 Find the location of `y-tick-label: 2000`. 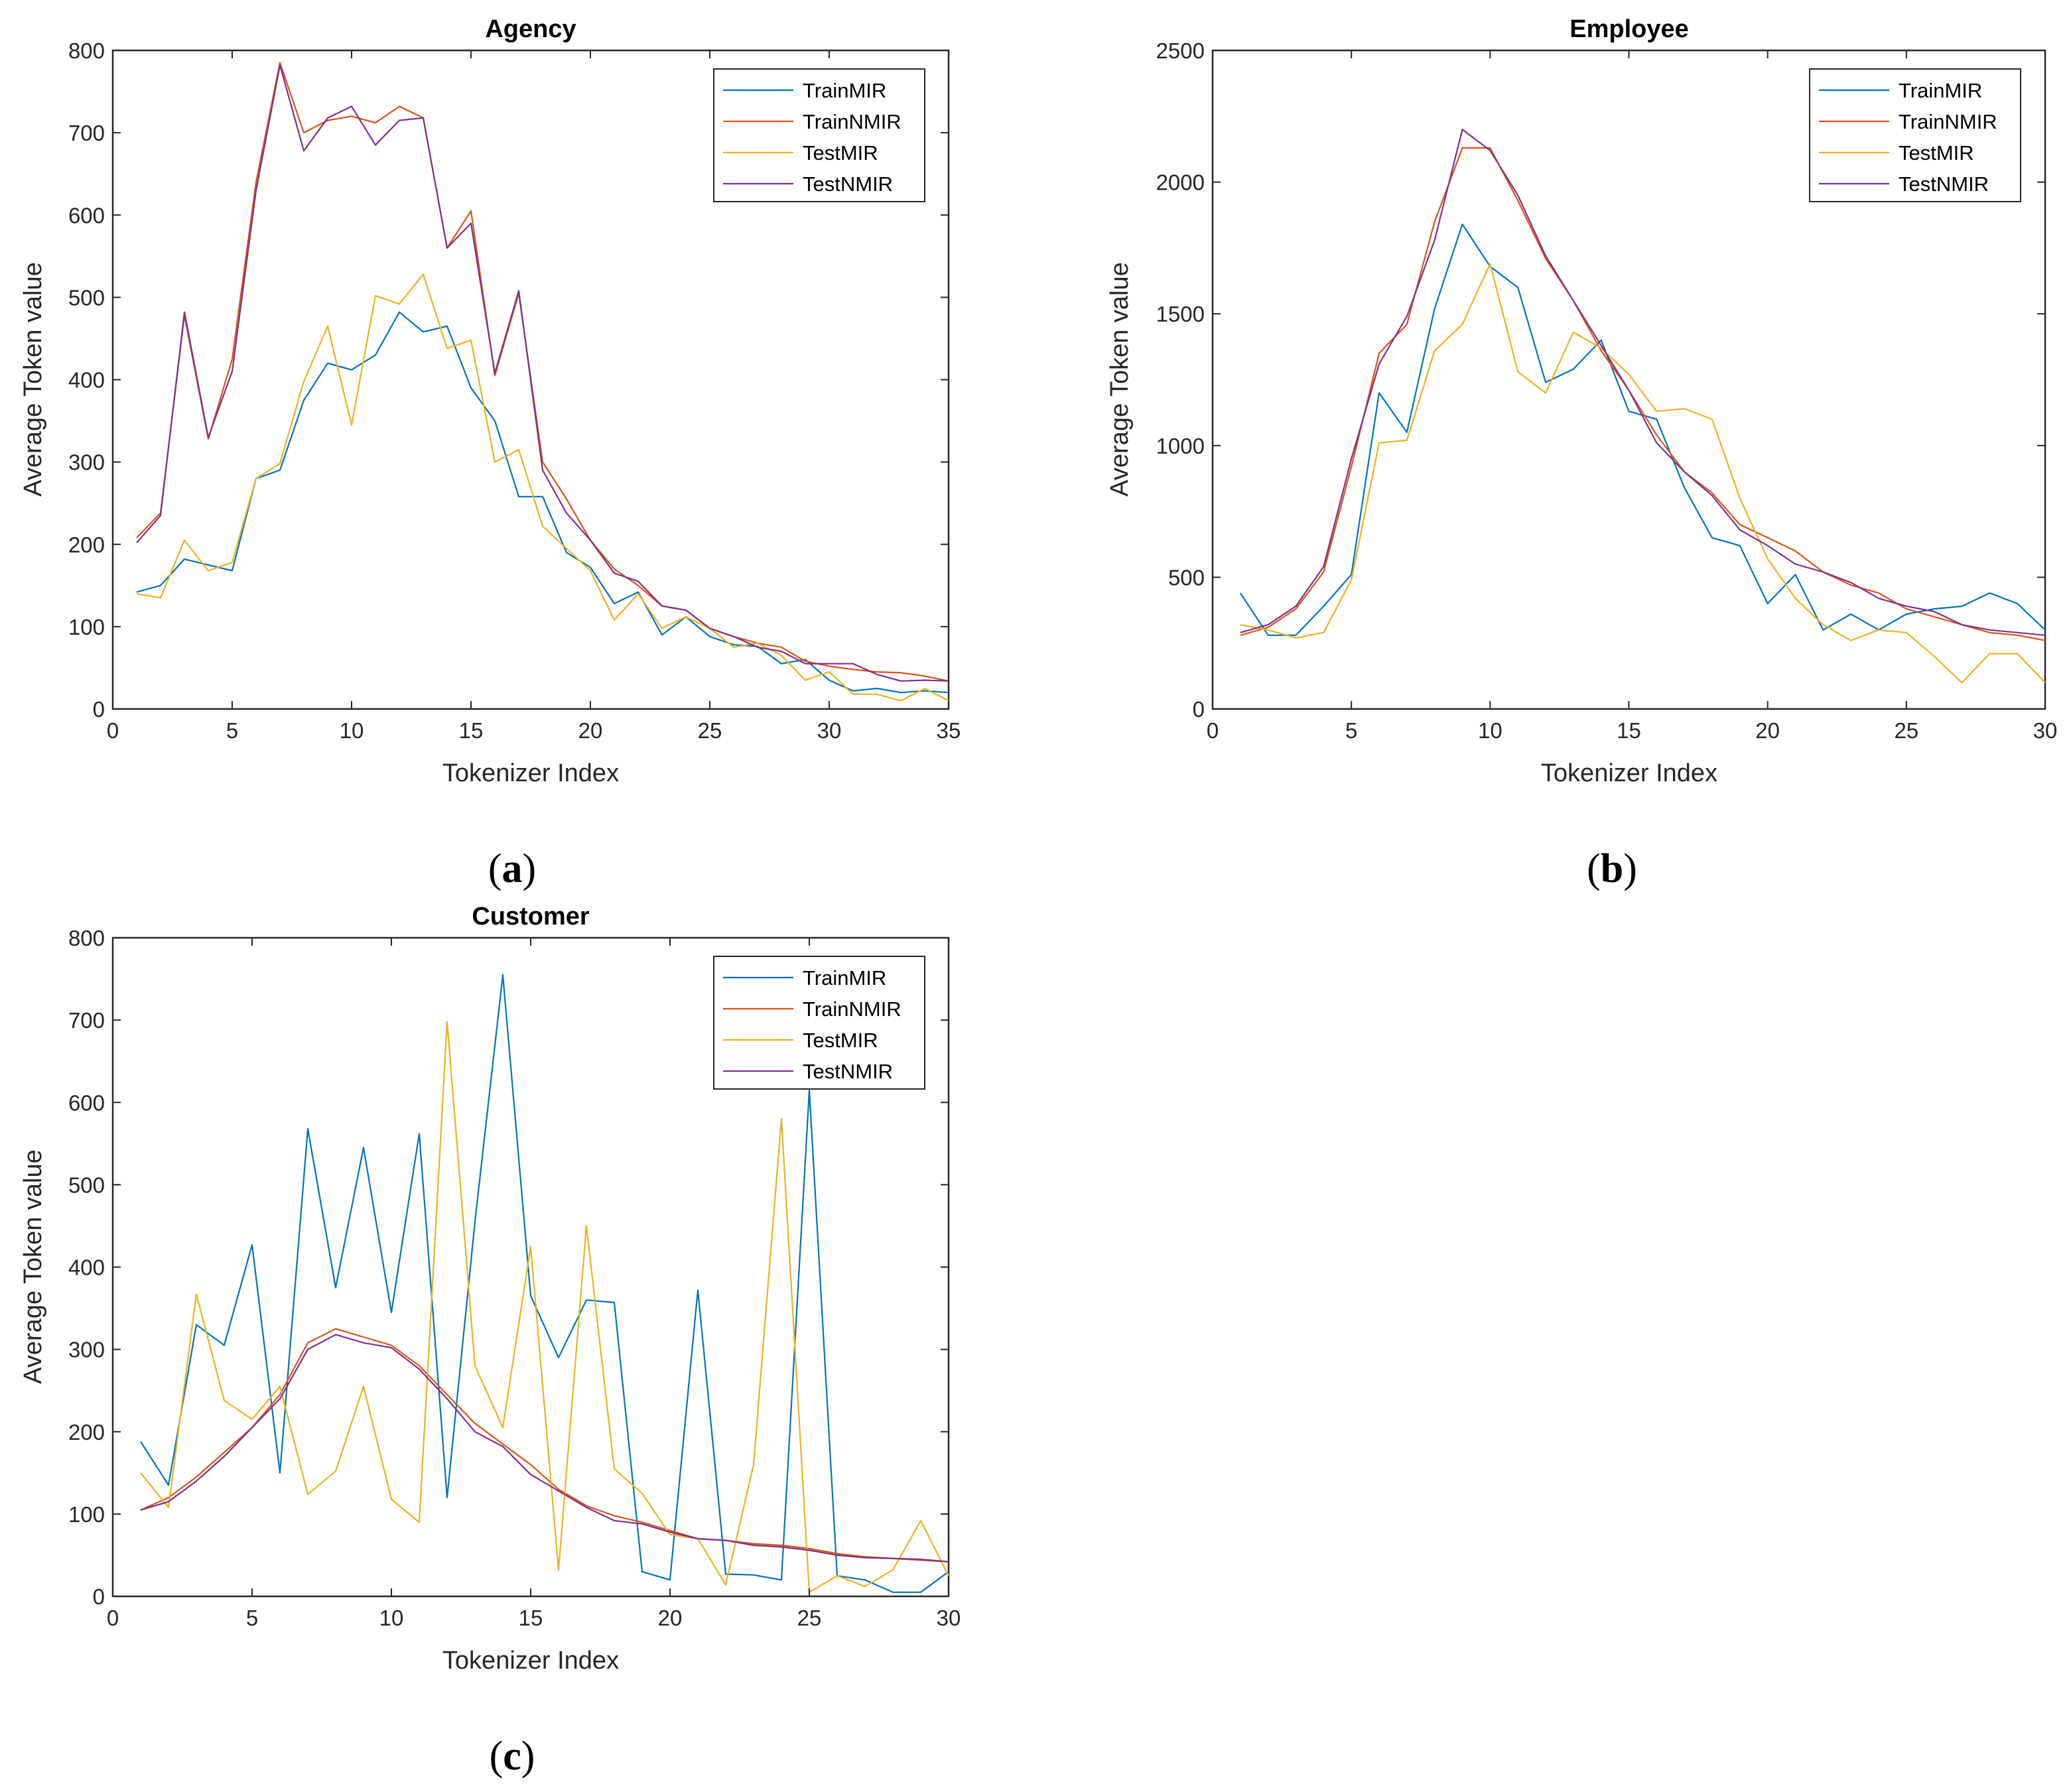

y-tick-label: 2000 is located at coordinates (1180, 182).